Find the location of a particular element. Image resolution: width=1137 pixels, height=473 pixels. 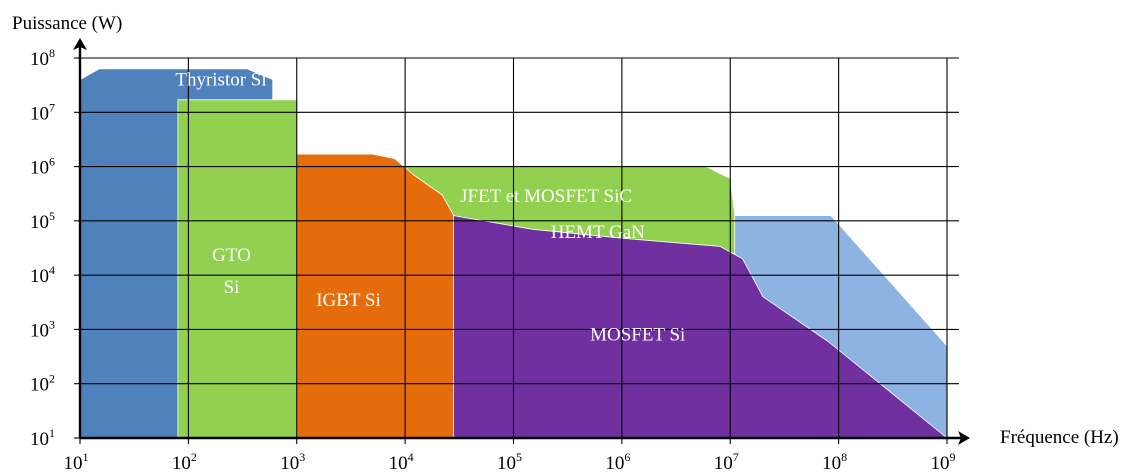

y-tick-label: 10⁸ is located at coordinates (42, 58).